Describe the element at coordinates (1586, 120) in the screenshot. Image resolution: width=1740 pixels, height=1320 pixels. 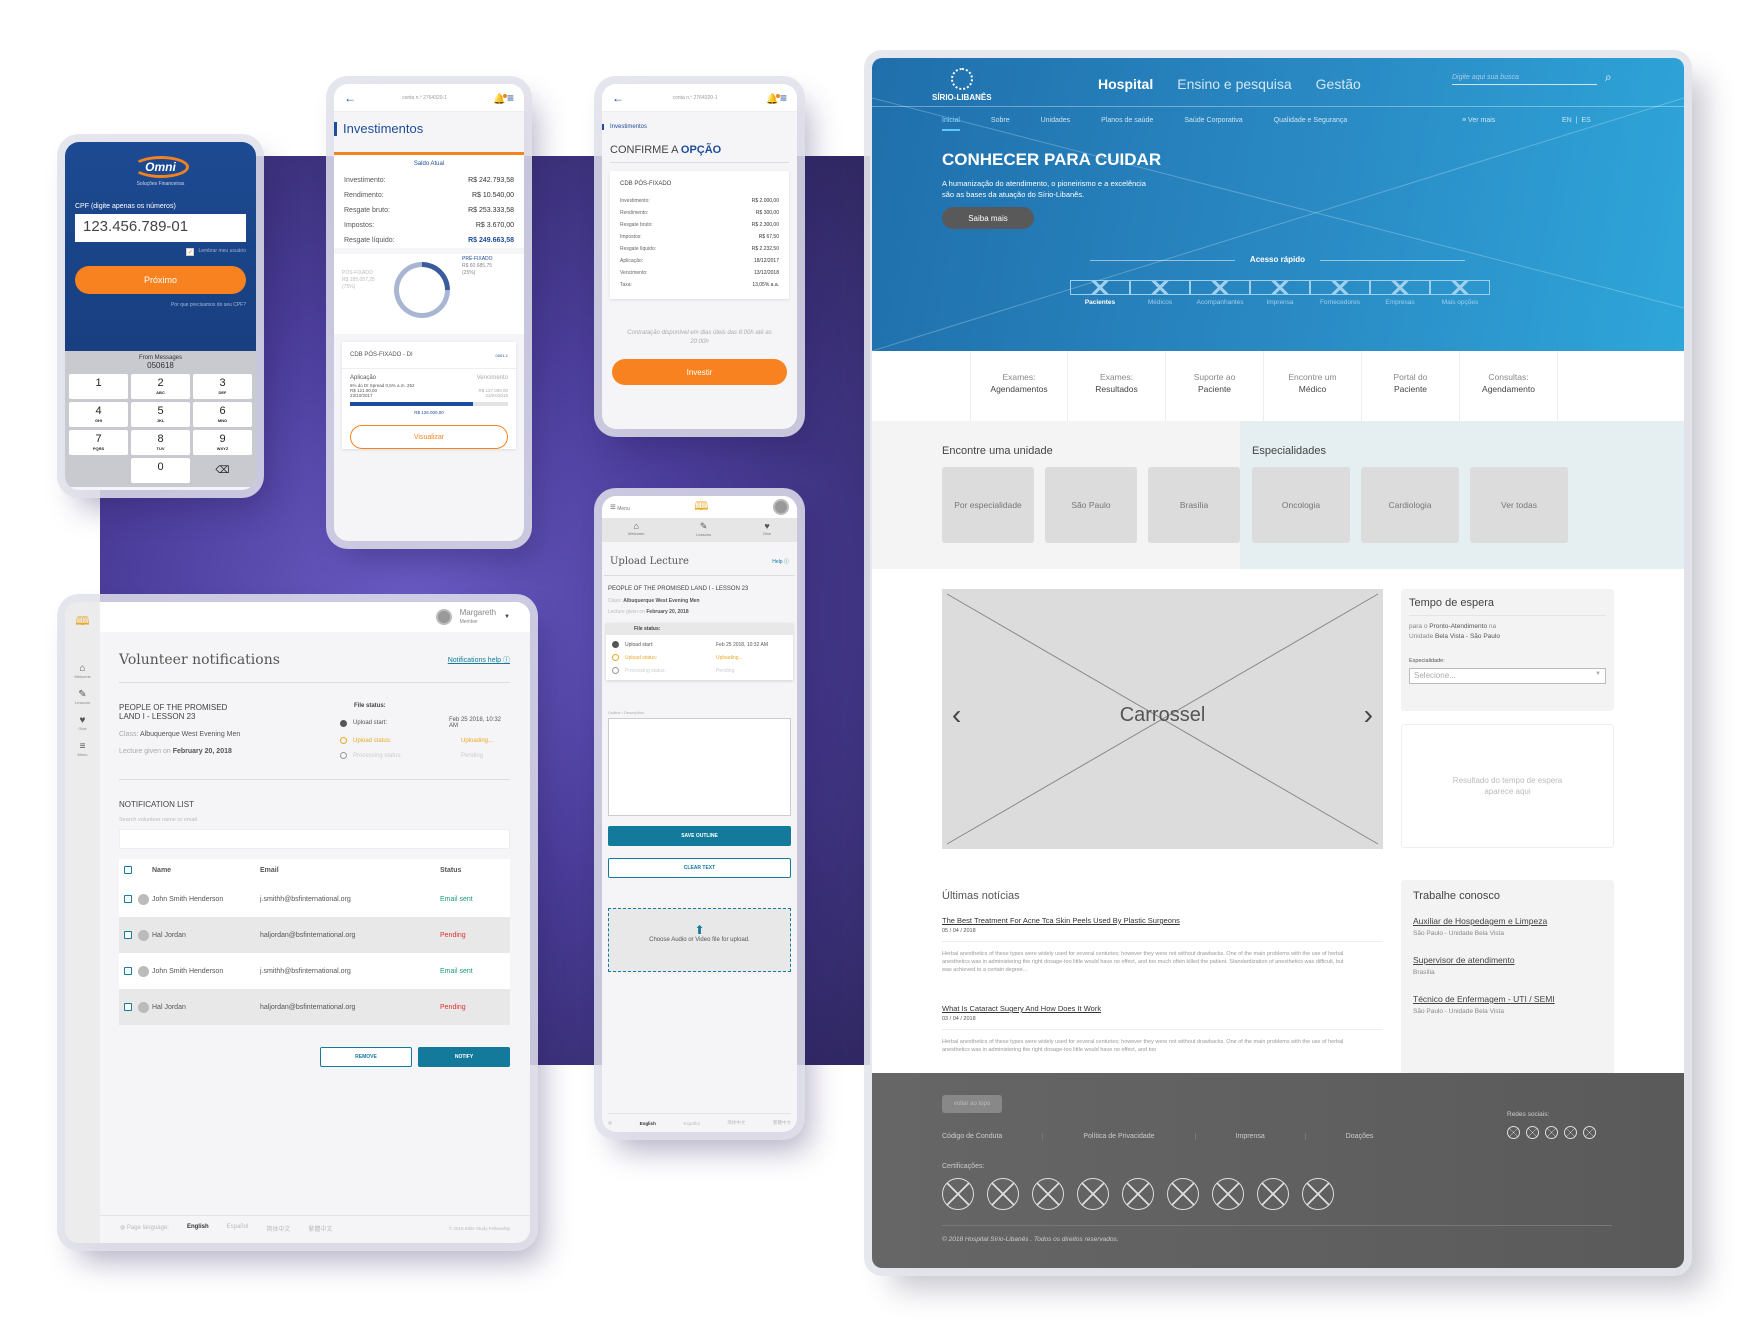
I see `lang-es: ES` at that location.